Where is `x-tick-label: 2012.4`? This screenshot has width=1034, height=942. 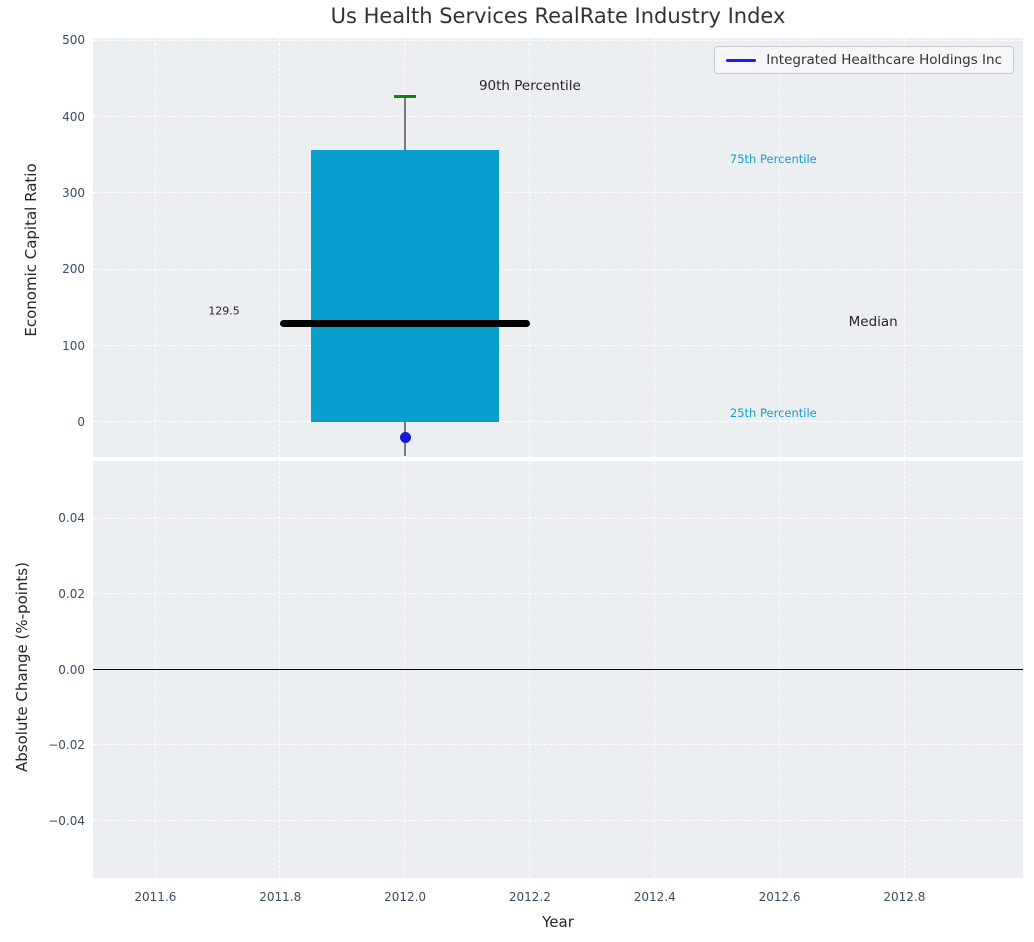 x-tick-label: 2012.4 is located at coordinates (654, 897).